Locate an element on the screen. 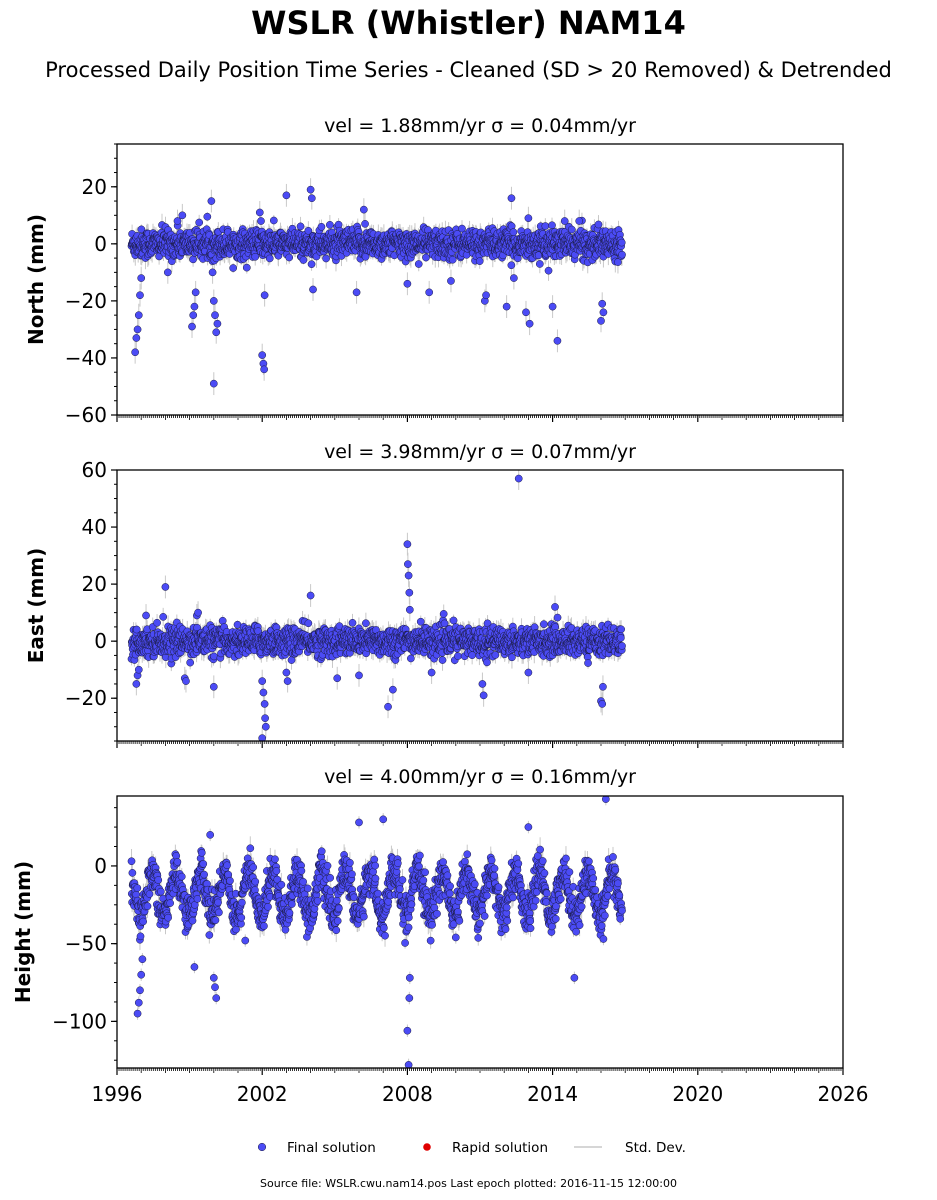  y-tick-label: −60 is located at coordinates (86, 415).